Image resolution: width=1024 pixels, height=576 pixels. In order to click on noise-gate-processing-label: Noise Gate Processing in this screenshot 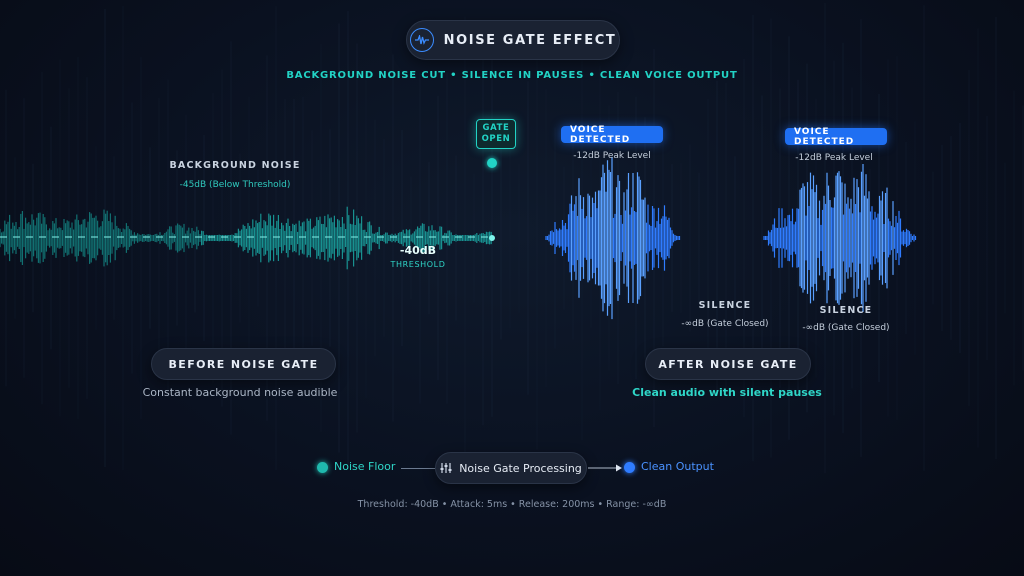, I will do `click(520, 468)`.